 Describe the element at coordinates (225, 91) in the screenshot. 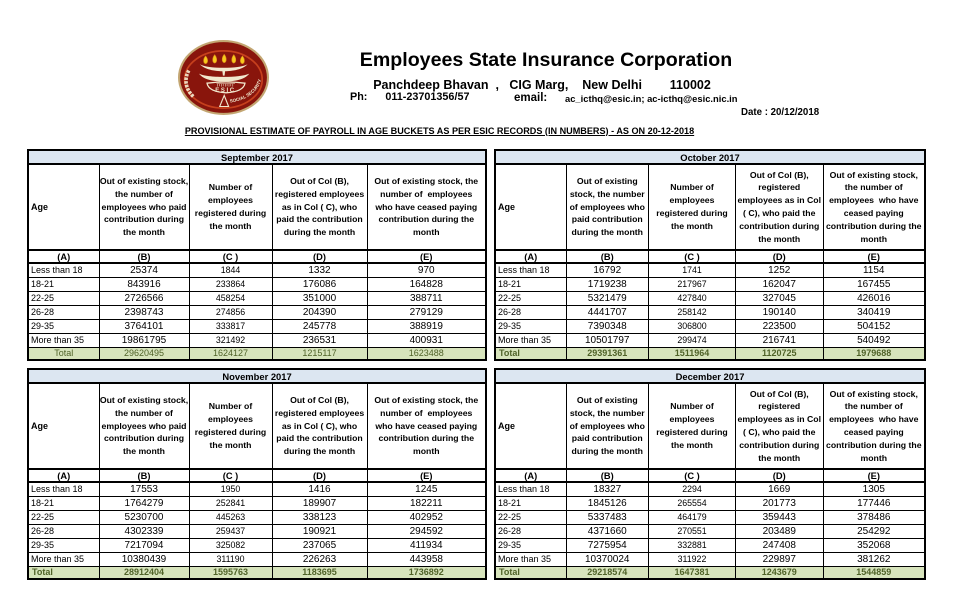

I see `svg-text: ESIC` at that location.